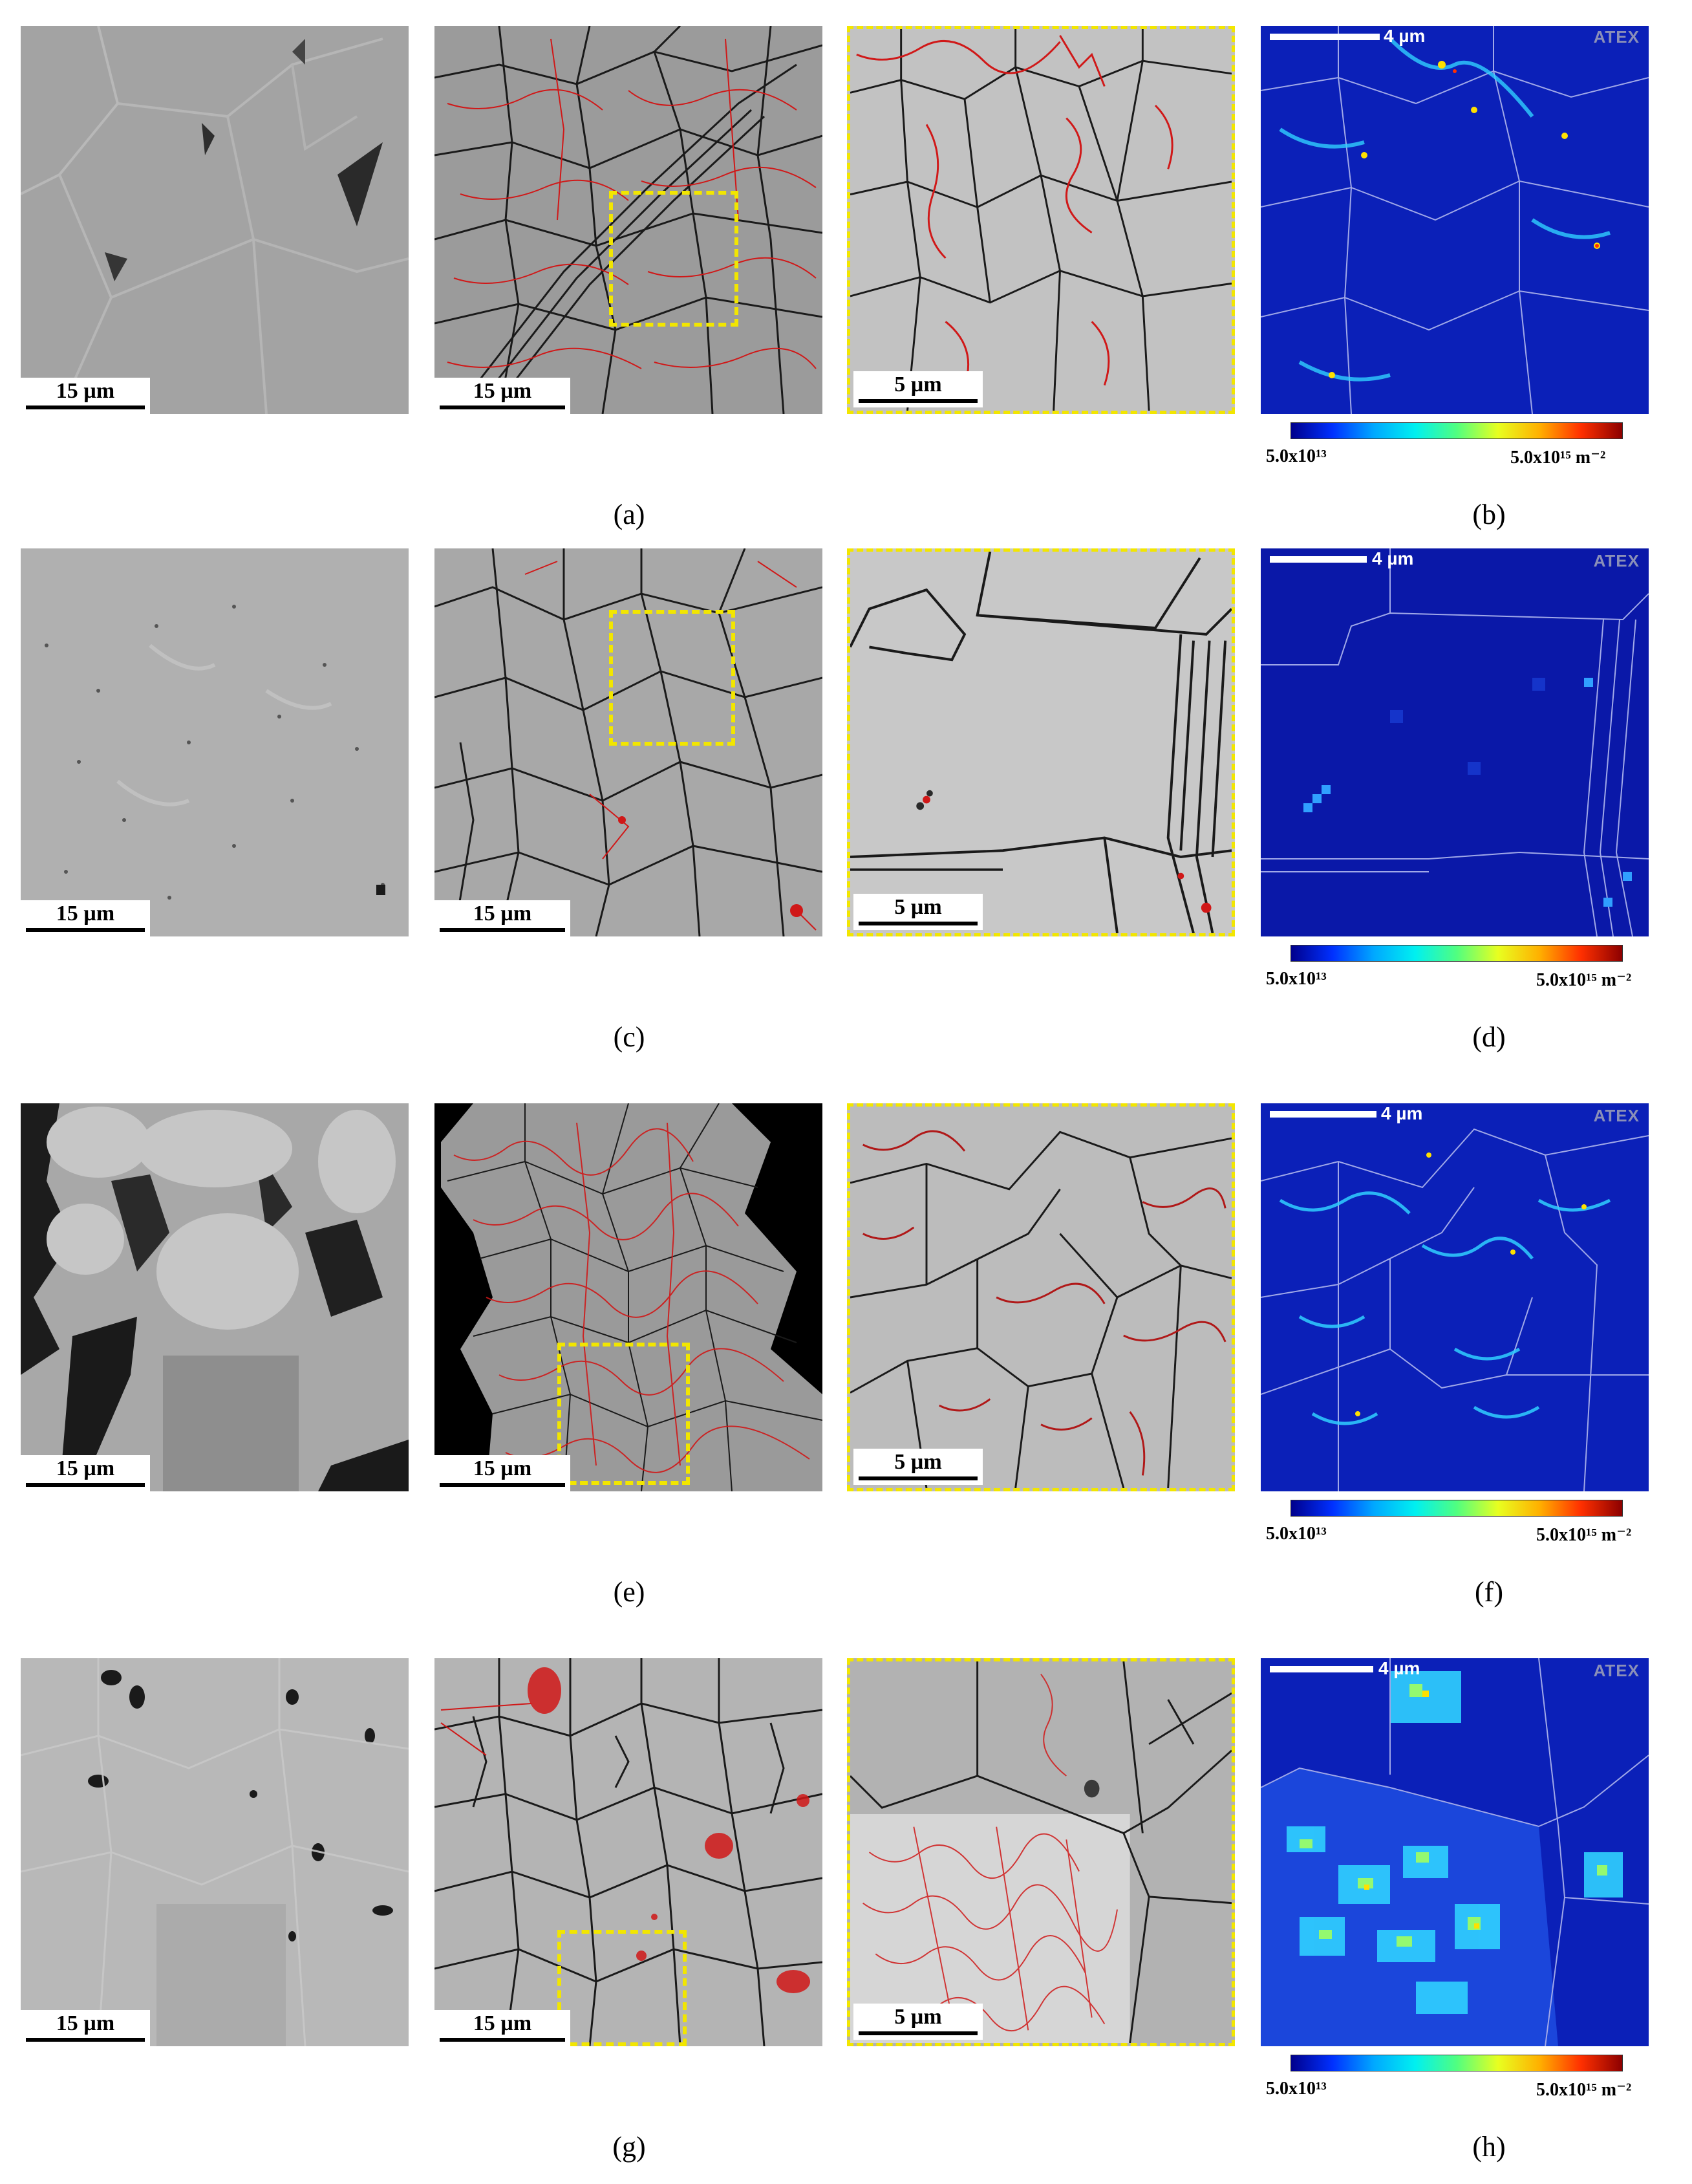 This screenshot has width=1692, height=2184. I want to click on caption-f: (f), so click(1489, 1592).